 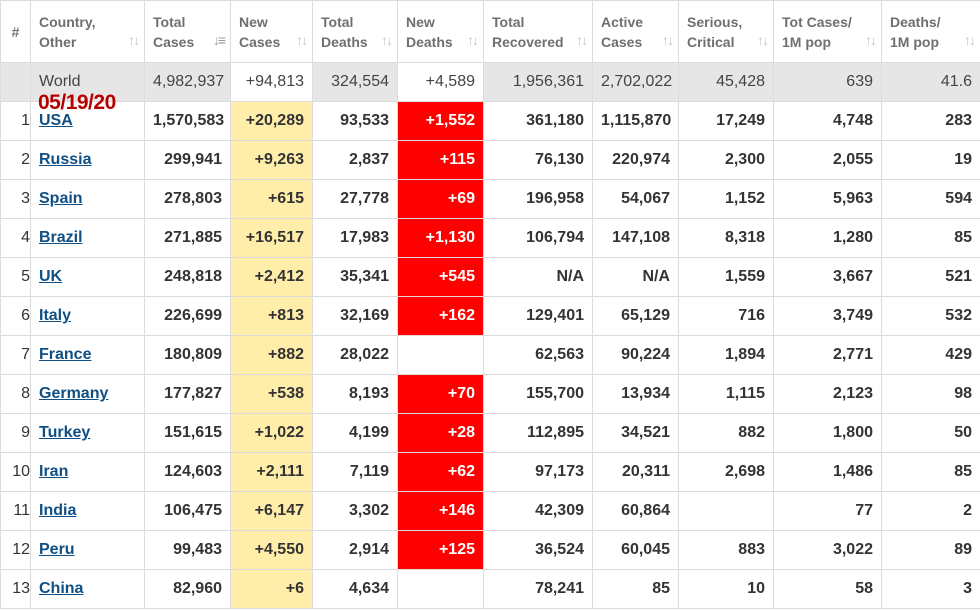 I want to click on header-total-recovered: Total Recovered ↑↓, so click(x=538, y=31).